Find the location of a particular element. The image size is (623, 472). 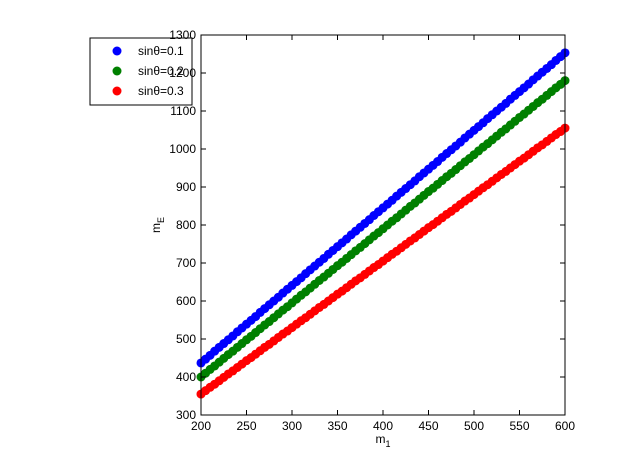

y-tick-label: 500 is located at coordinates (186, 339).